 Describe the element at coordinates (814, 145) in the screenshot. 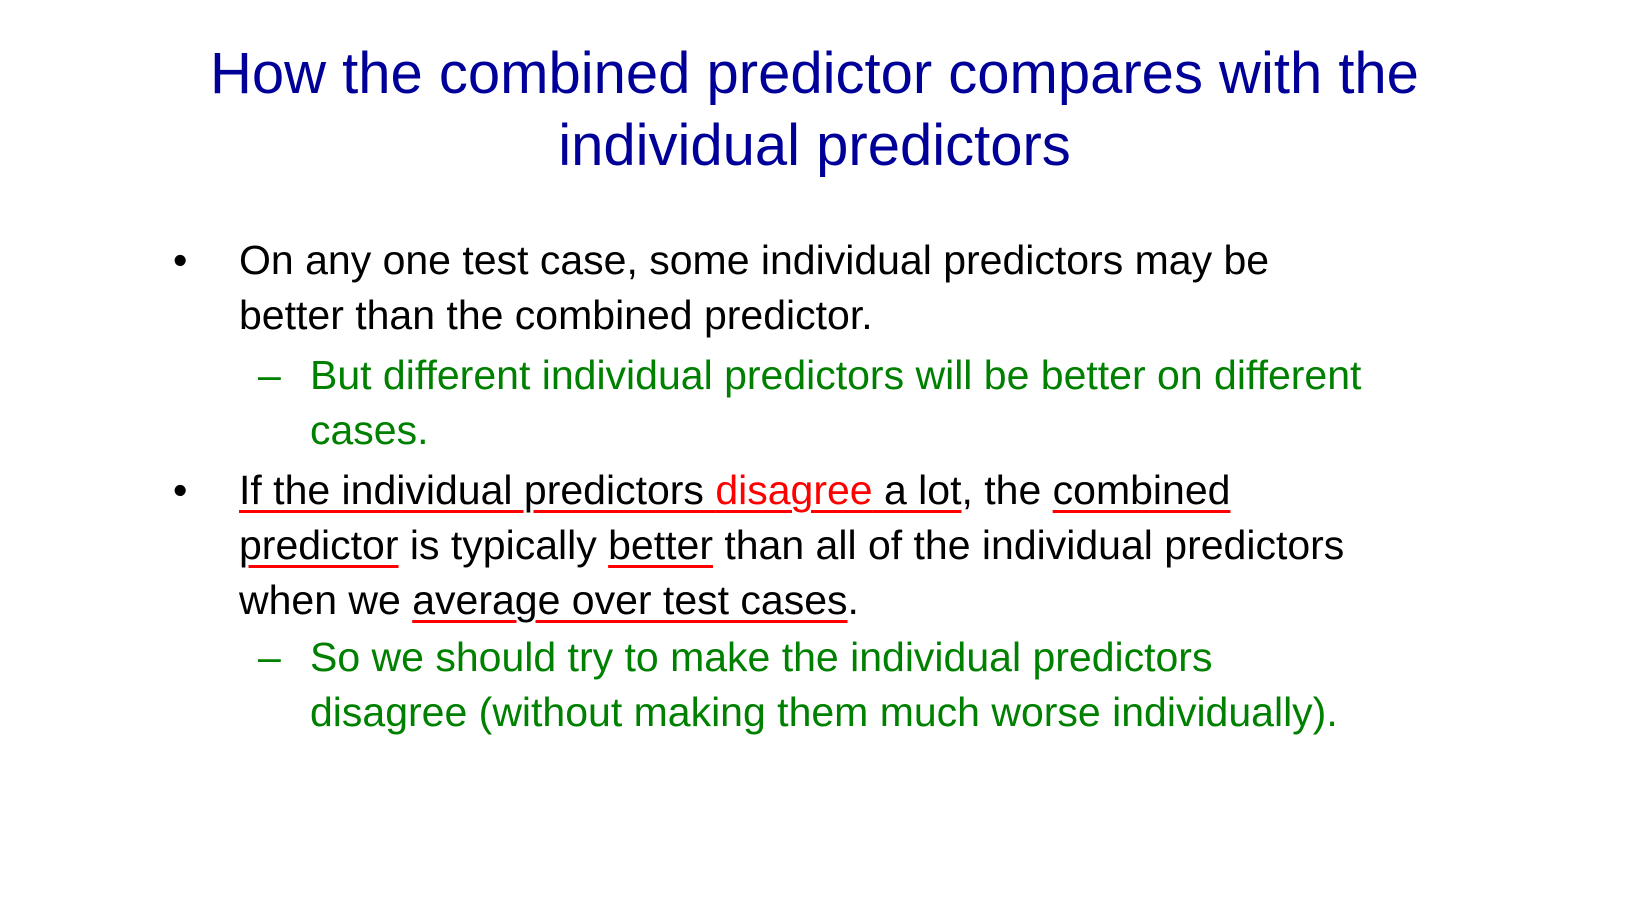

I see `slide-title-line-2: individual predictors` at that location.